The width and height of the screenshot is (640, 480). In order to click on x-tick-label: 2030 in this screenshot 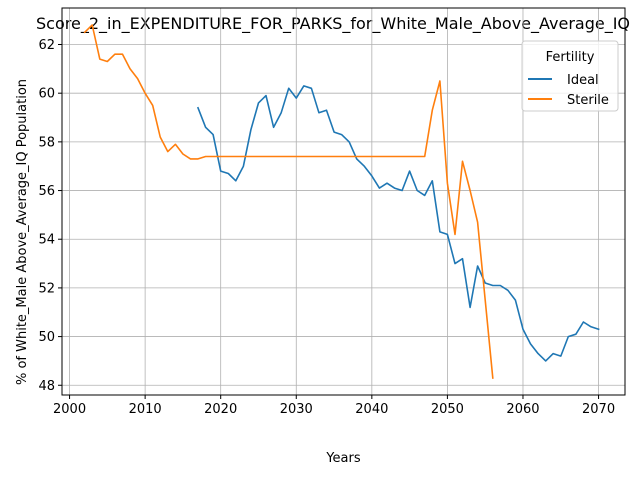, I will do `click(296, 409)`.